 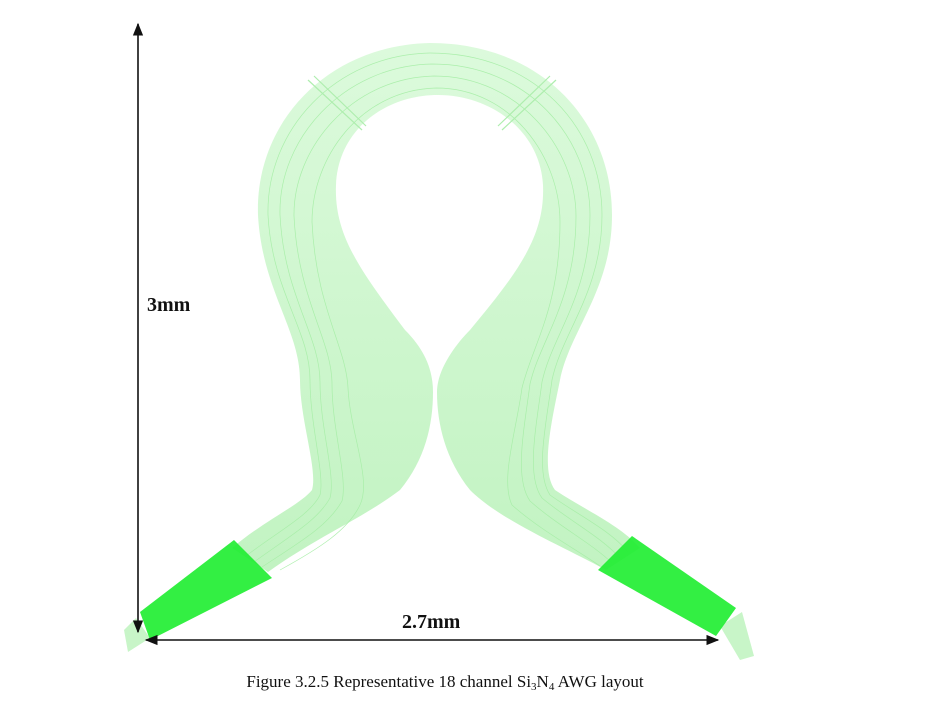 What do you see at coordinates (137, 635) in the screenshot?
I see `left-io-waveguides` at bounding box center [137, 635].